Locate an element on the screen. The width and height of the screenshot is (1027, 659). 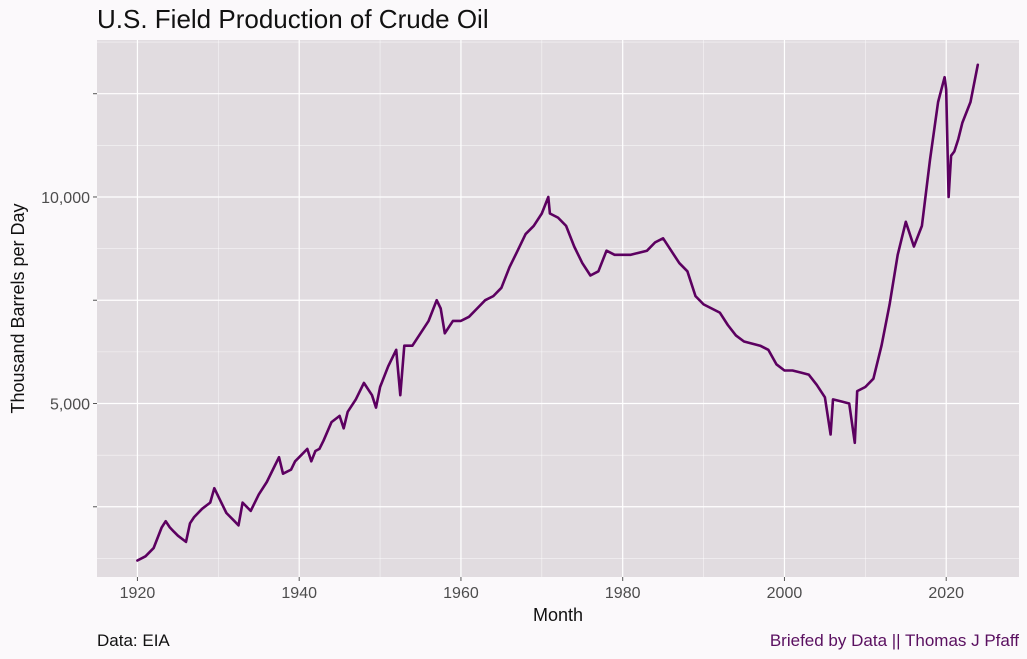
chart-title: U.S. Field Production of Crude Oil is located at coordinates (293, 19).